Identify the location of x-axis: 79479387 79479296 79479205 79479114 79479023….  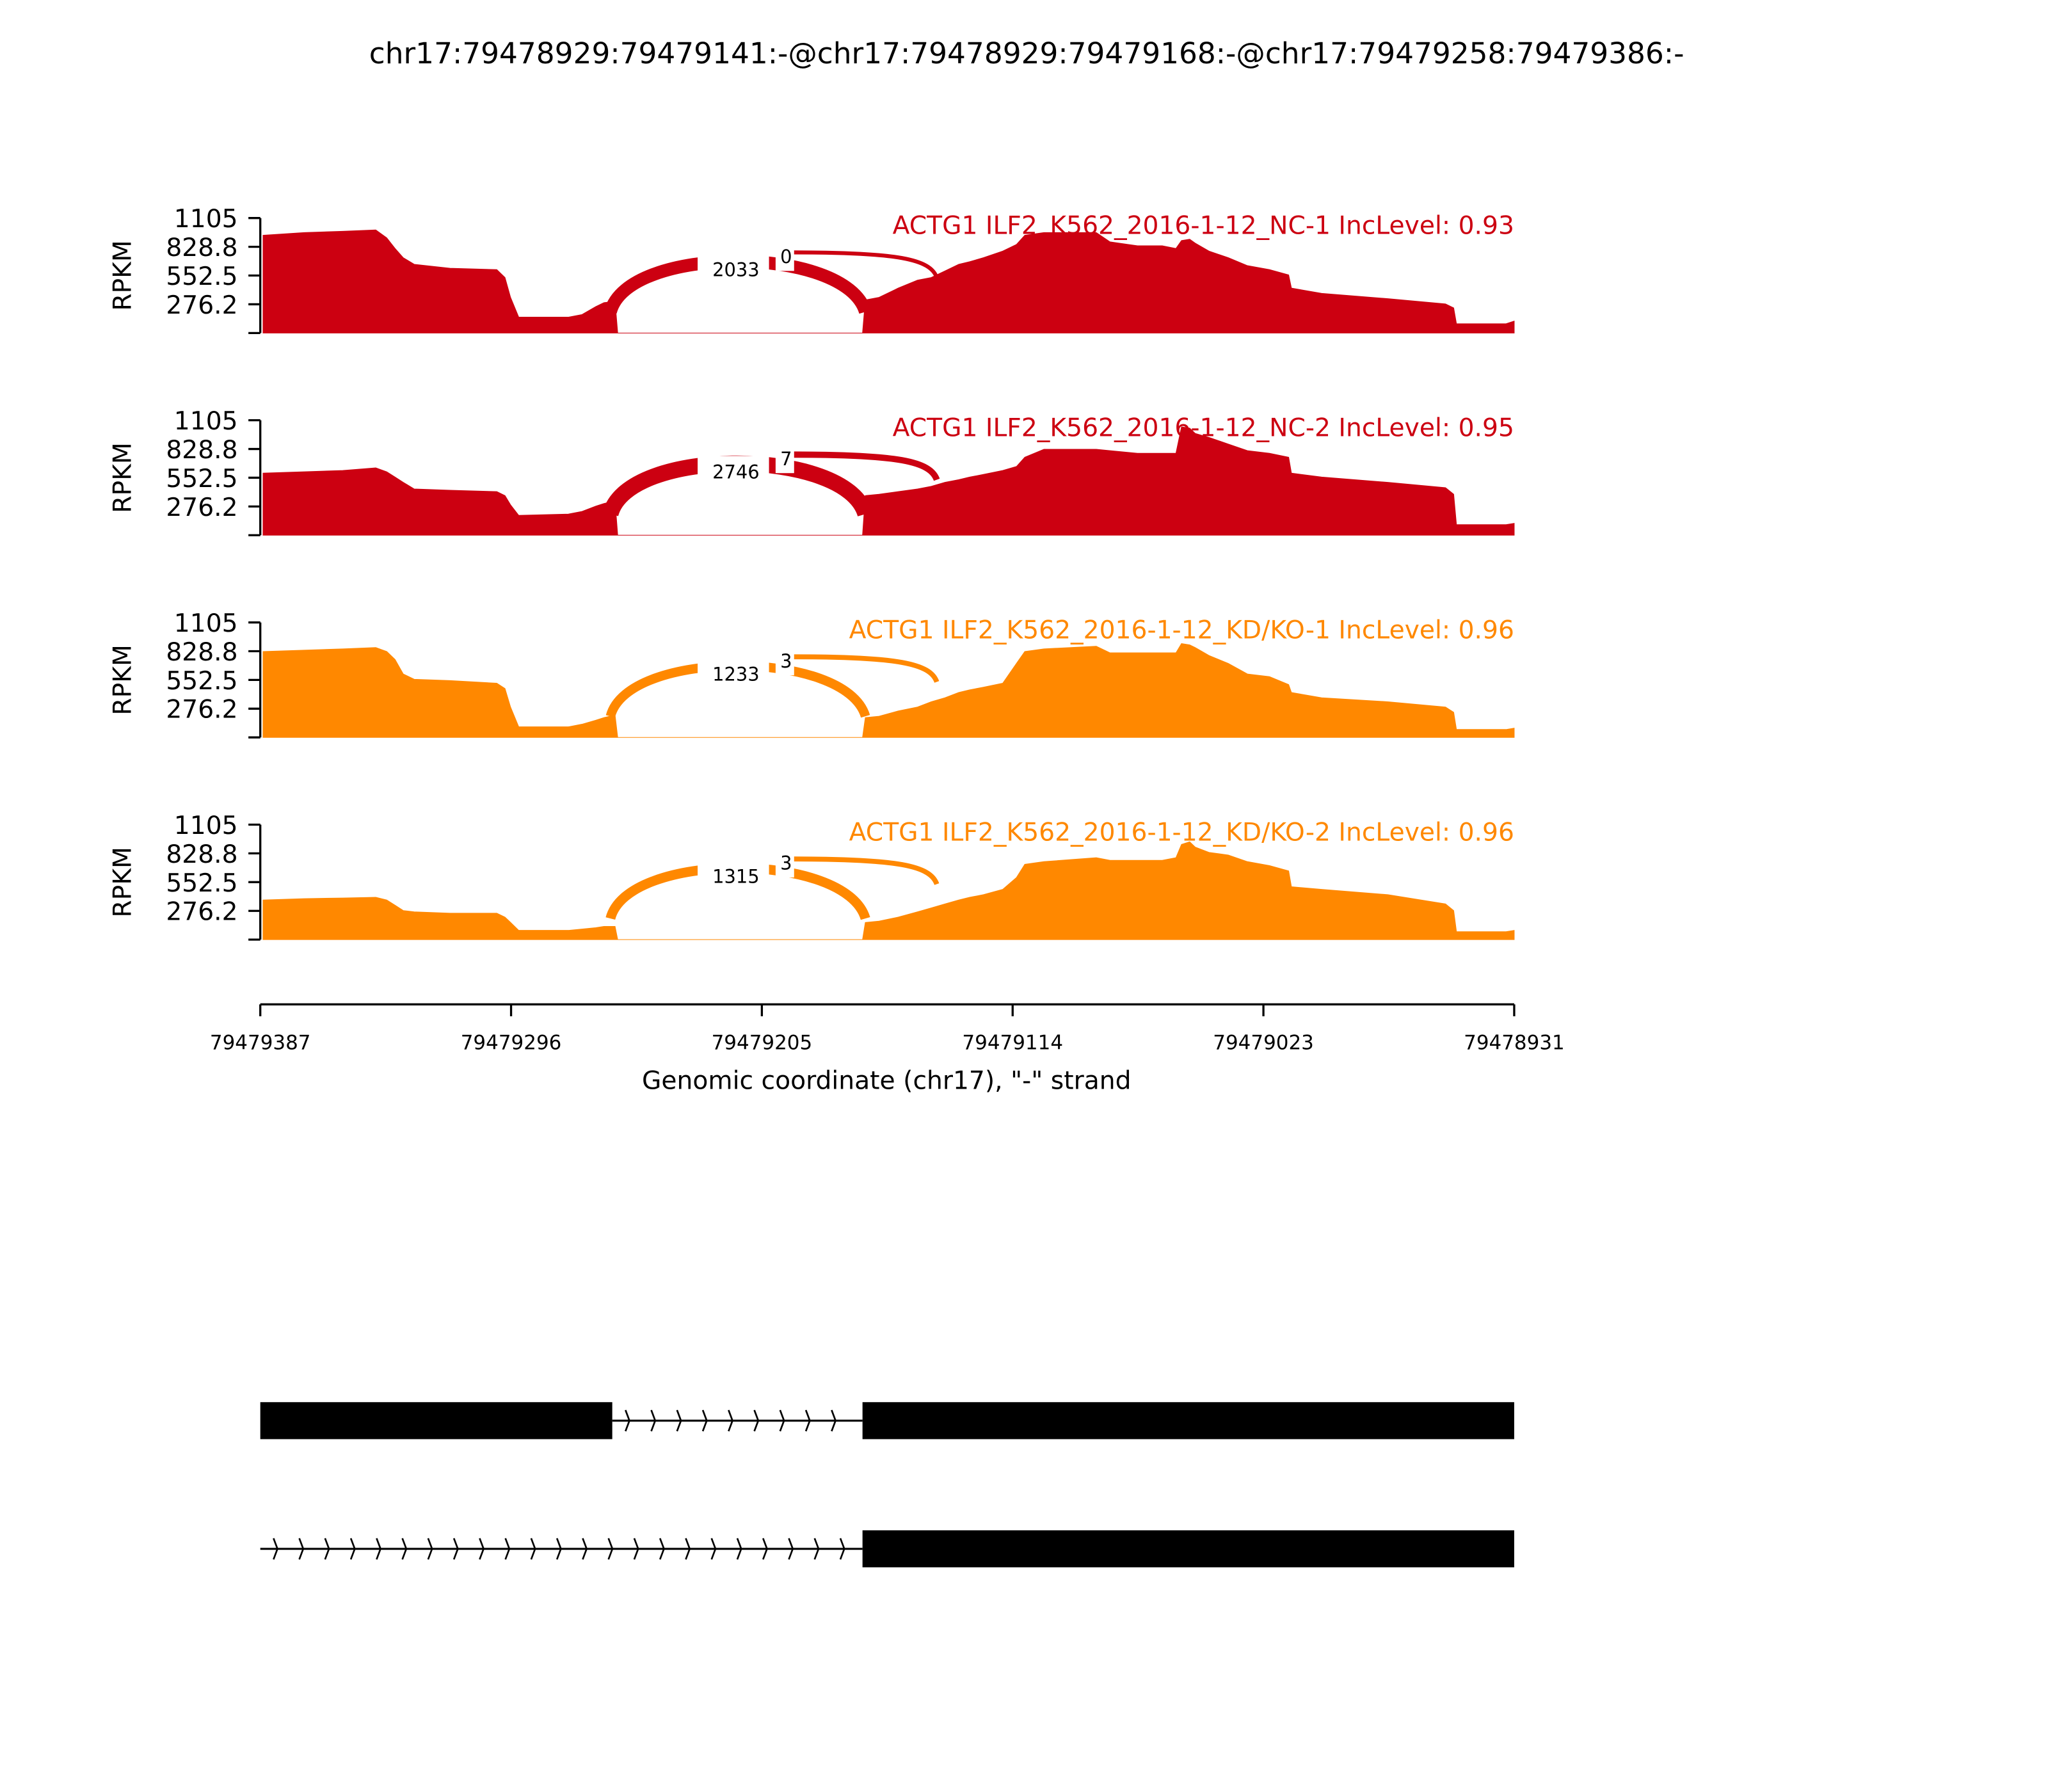
(887, 1029).